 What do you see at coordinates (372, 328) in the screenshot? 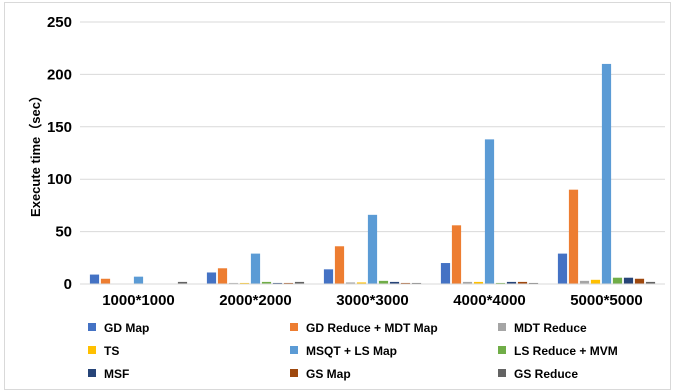
I see `legend-label: GD Reduce + MDT Map` at bounding box center [372, 328].